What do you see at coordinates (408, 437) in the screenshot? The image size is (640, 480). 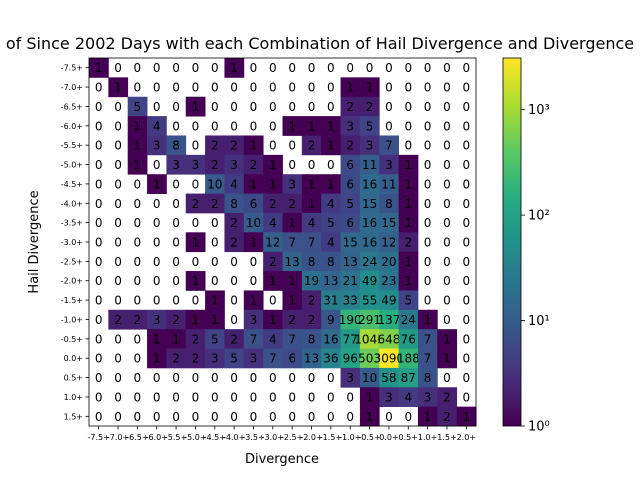 I see `x-tick-label: 0.5+` at bounding box center [408, 437].